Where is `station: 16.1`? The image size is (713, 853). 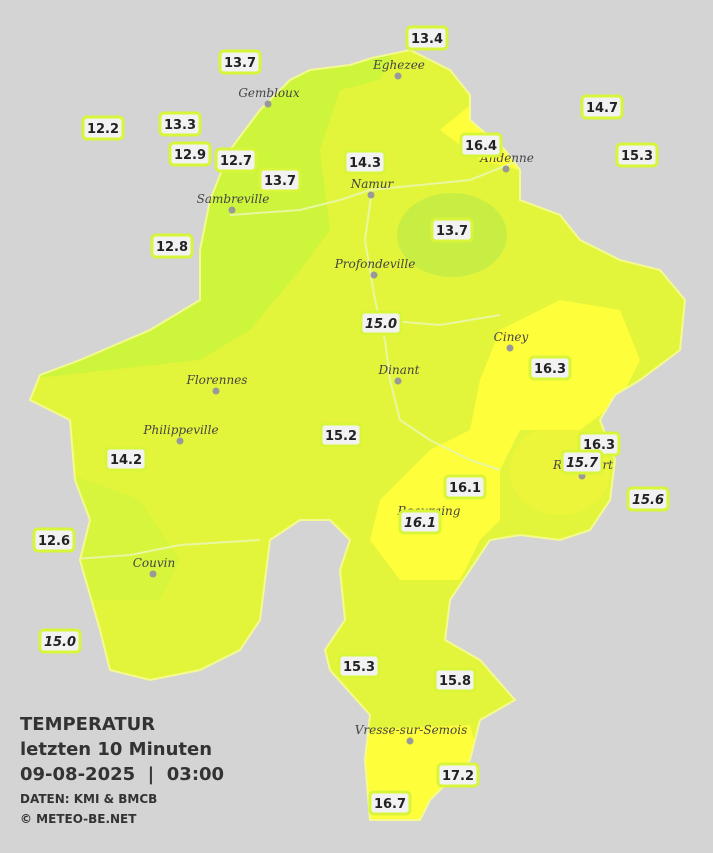 station: 16.1 is located at coordinates (420, 522).